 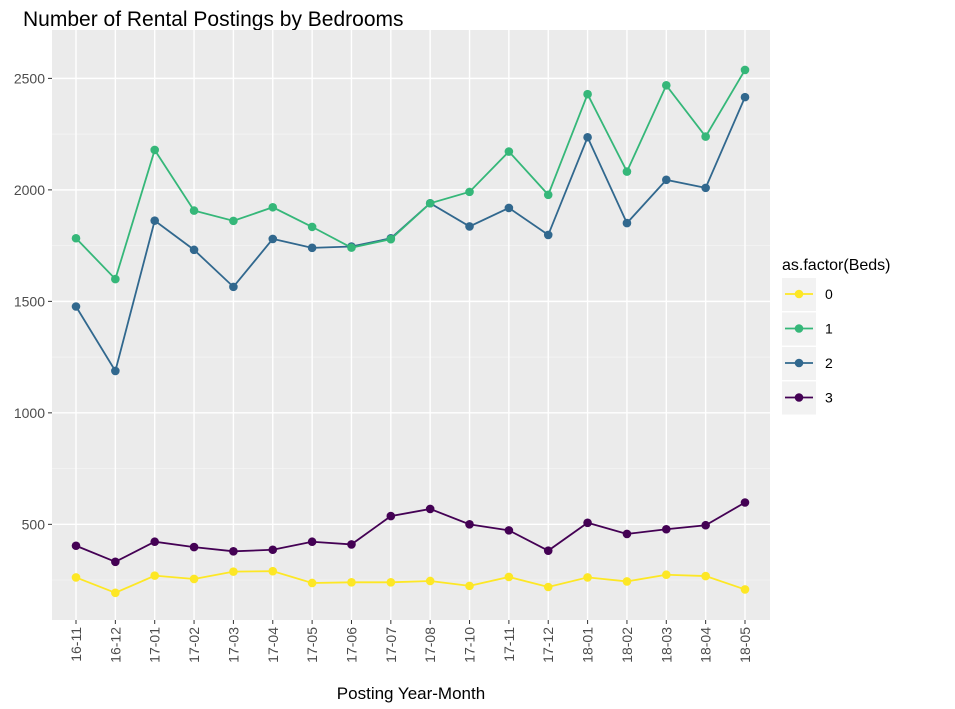 What do you see at coordinates (29, 413) in the screenshot?
I see `y-tick-label: 1000` at bounding box center [29, 413].